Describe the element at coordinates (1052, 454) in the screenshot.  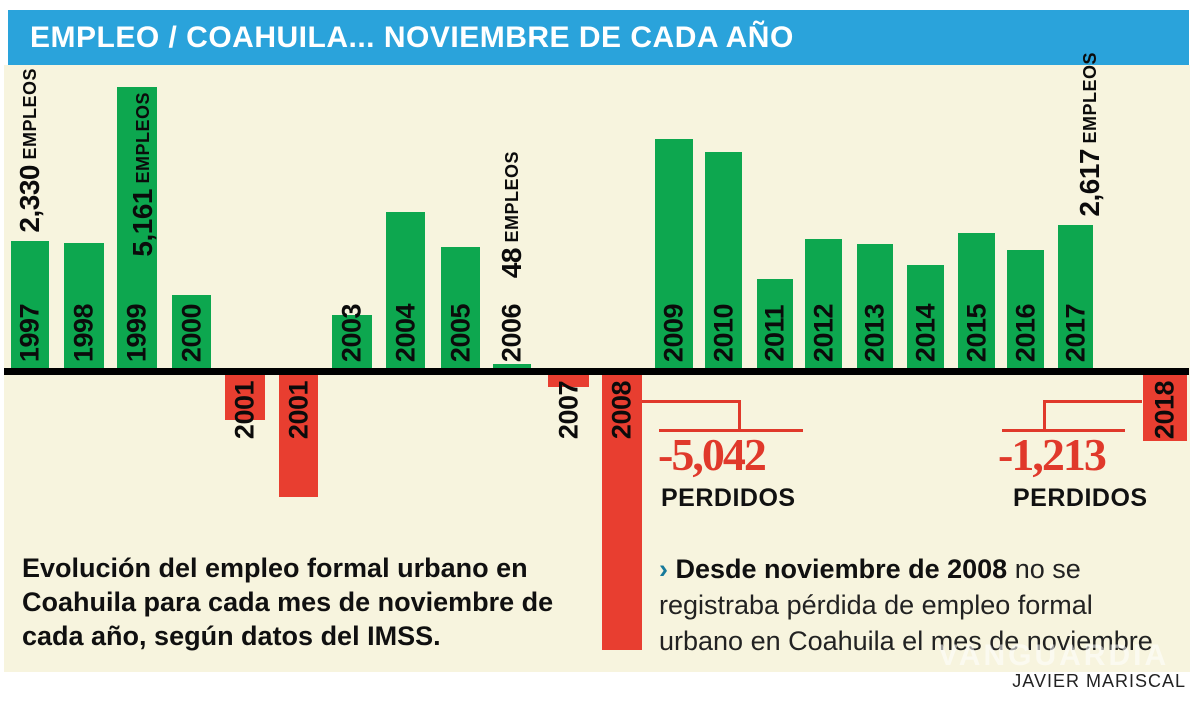
I see `callout-amount-1: -1,213` at that location.